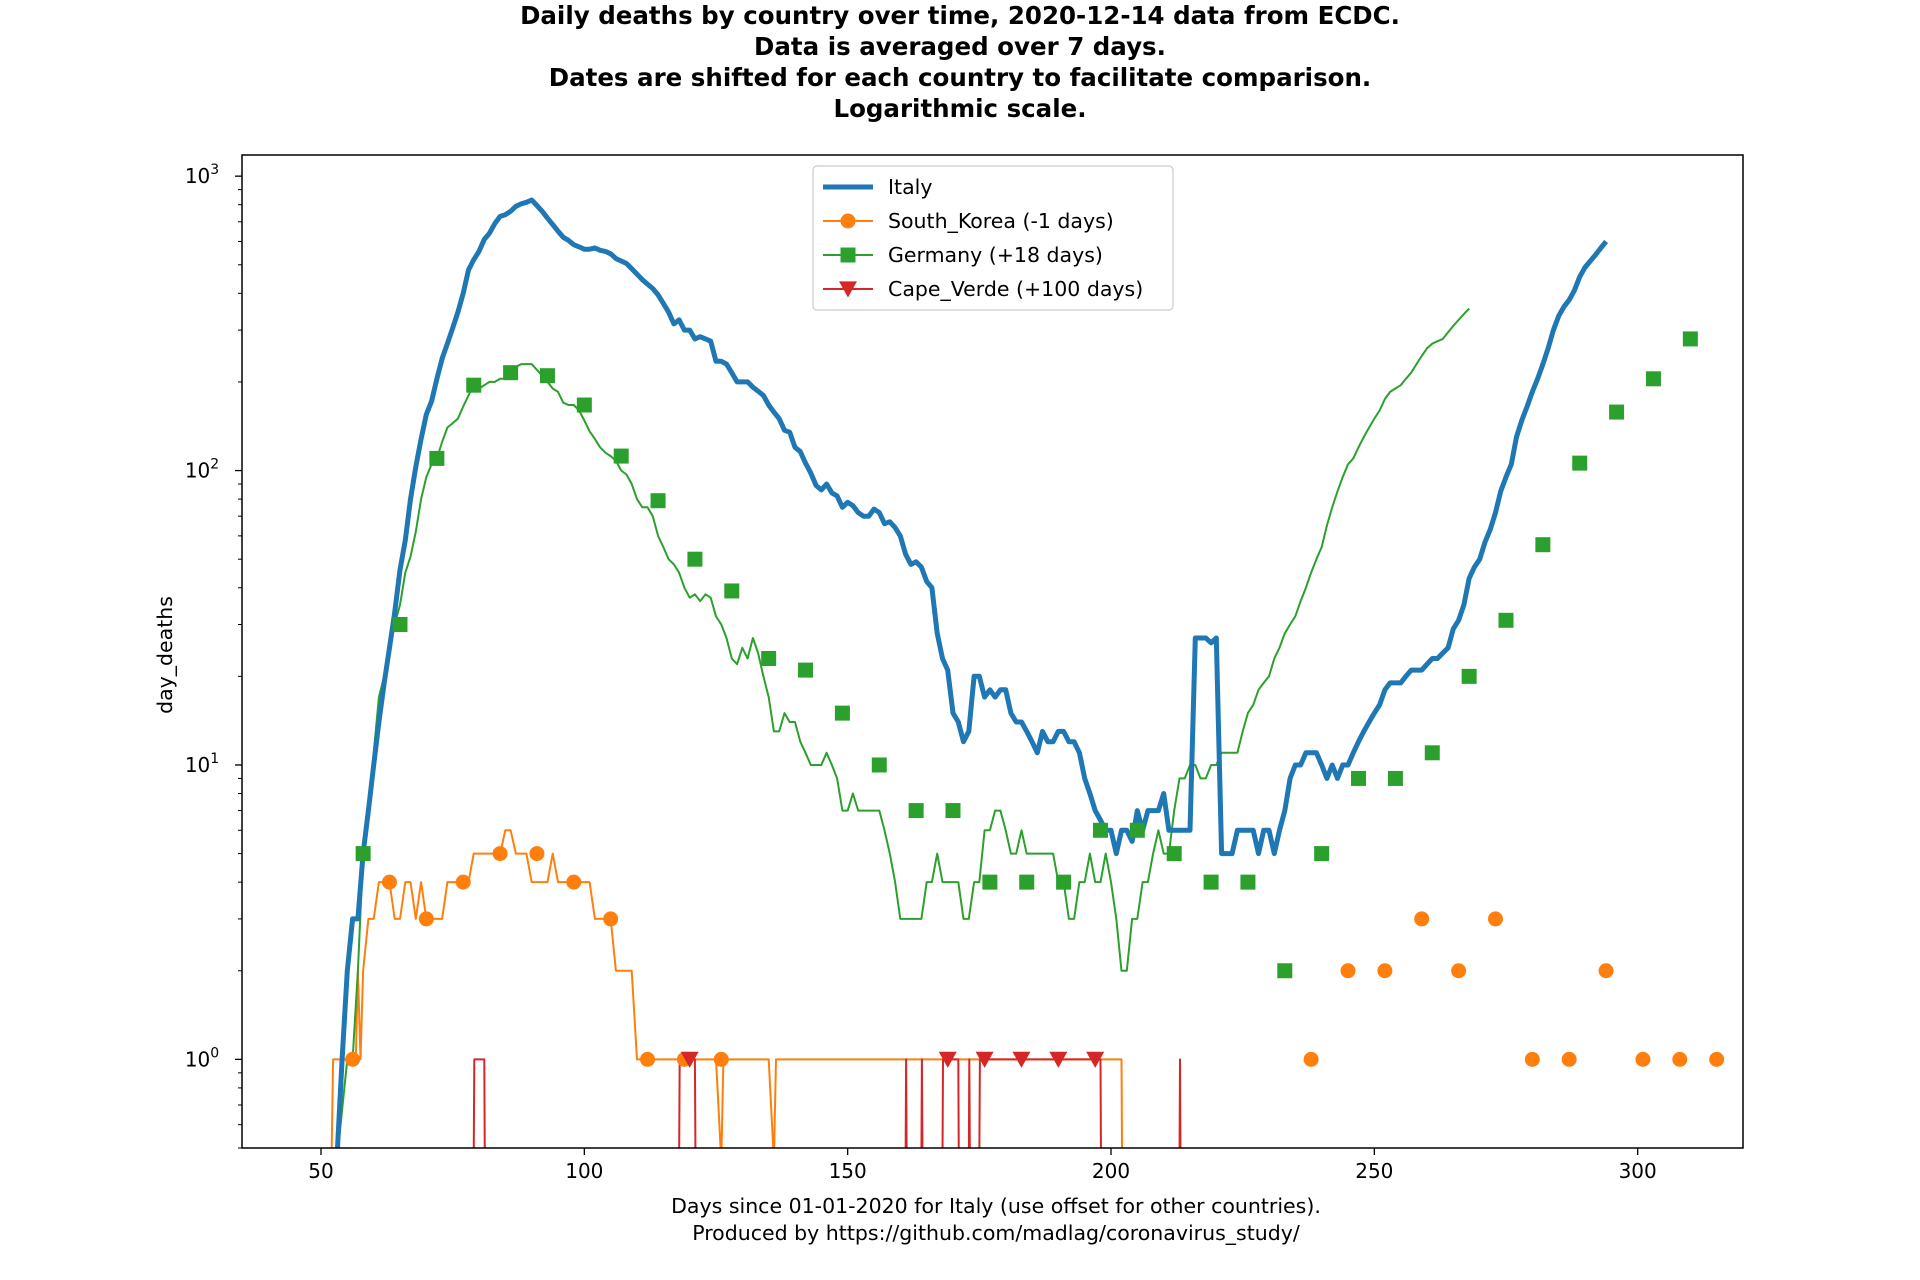 This screenshot has width=1920, height=1280. Describe the element at coordinates (982, 1165) in the screenshot. I see `x-axis: 50 100 150 200 250 300` at that location.